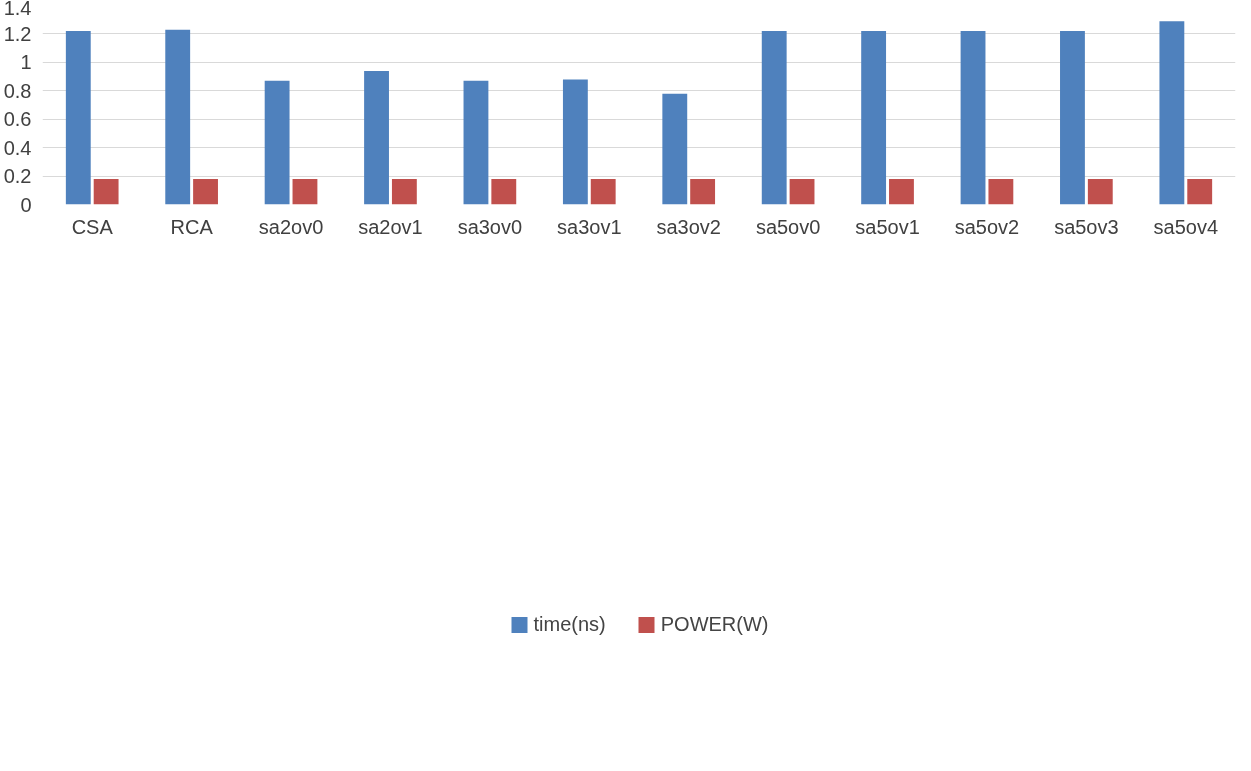 This screenshot has height=771, width=1251. What do you see at coordinates (1086, 226) in the screenshot?
I see `x-tick-label: sa5ov3` at bounding box center [1086, 226].